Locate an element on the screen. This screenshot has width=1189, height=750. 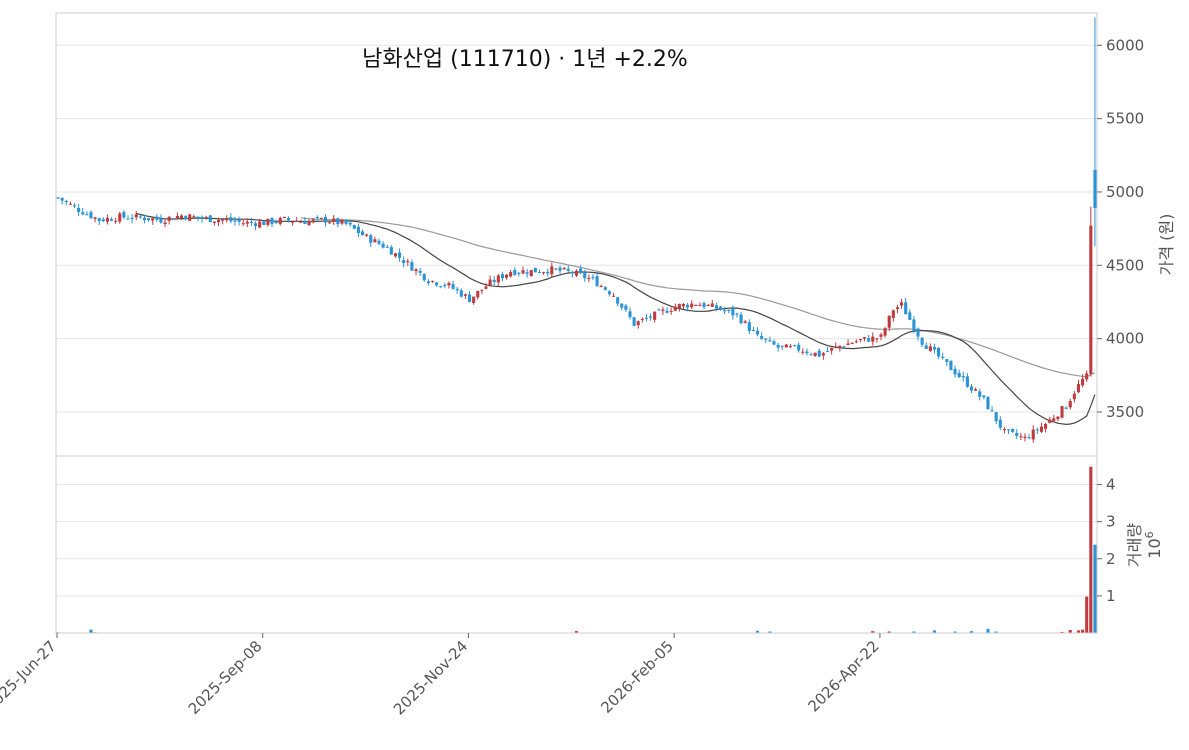
price-tick-label: 5000 is located at coordinates (1125, 192).